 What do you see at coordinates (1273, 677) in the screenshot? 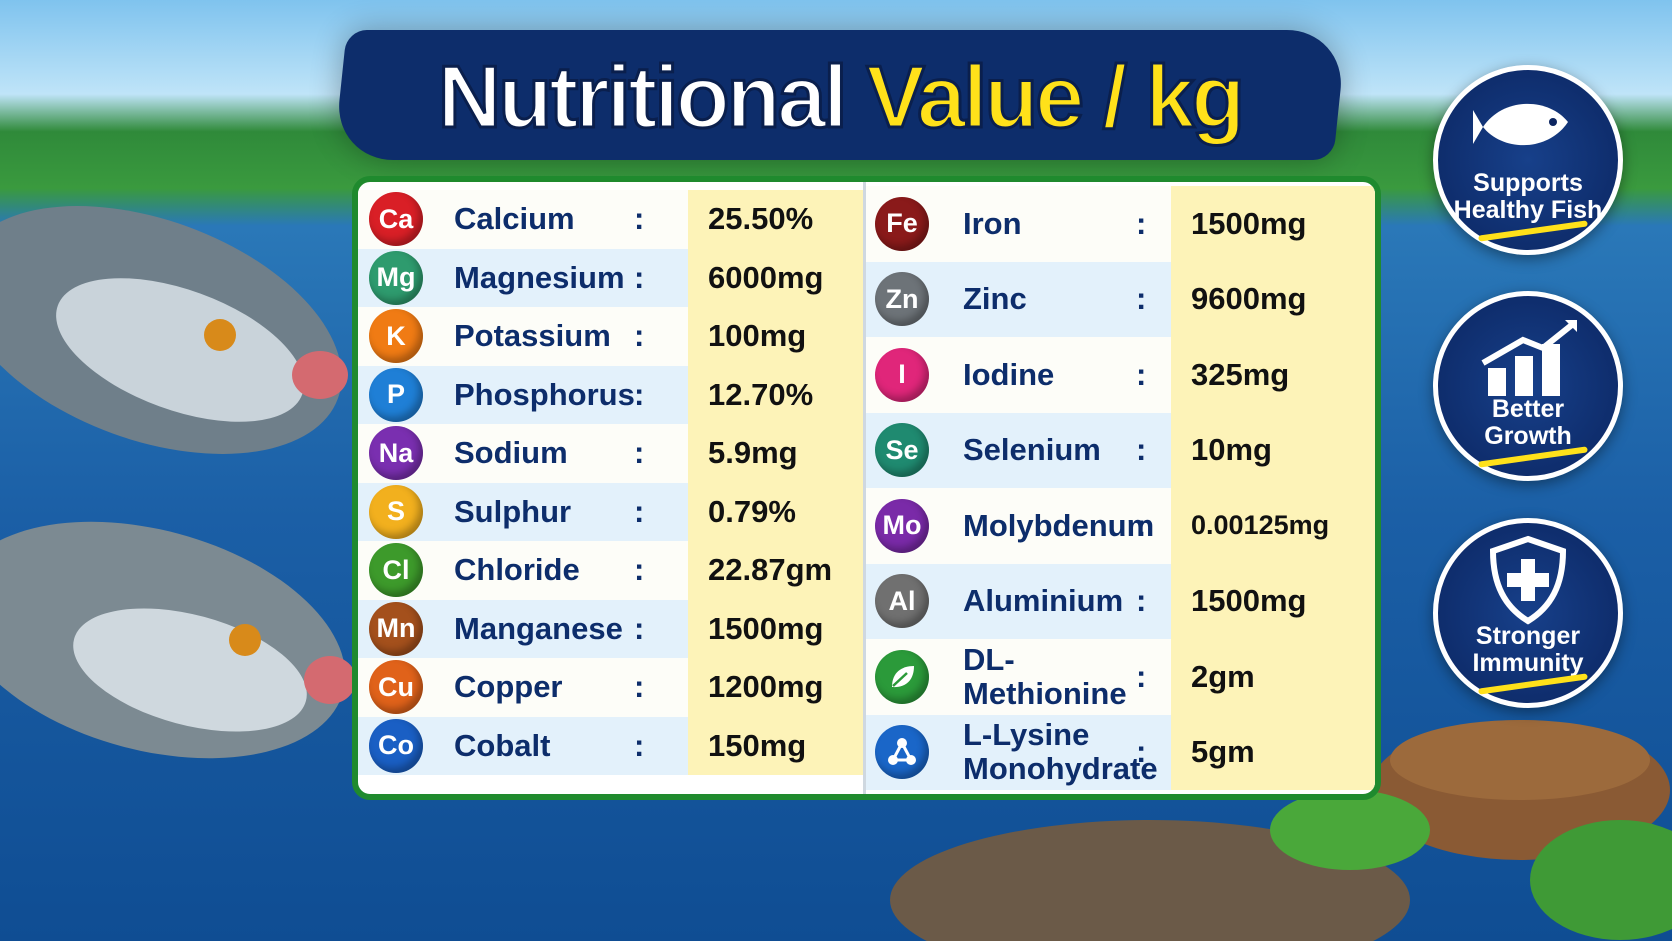
I see `nutrient-value: 2gm` at bounding box center [1273, 677].